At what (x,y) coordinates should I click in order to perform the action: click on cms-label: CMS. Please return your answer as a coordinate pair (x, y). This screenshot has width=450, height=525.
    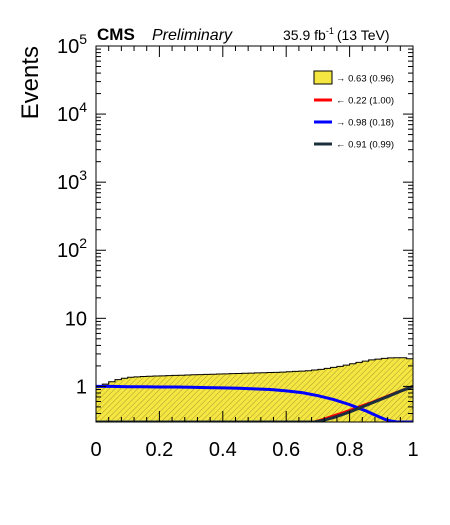
    Looking at the image, I should click on (116, 34).